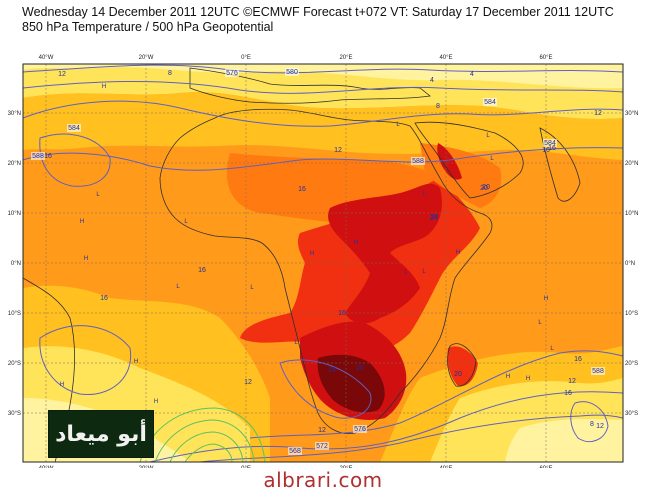 Image resolution: width=646 pixels, height=492 pixels. Describe the element at coordinates (310, 85) in the screenshot. I see `coast-europe` at that location.